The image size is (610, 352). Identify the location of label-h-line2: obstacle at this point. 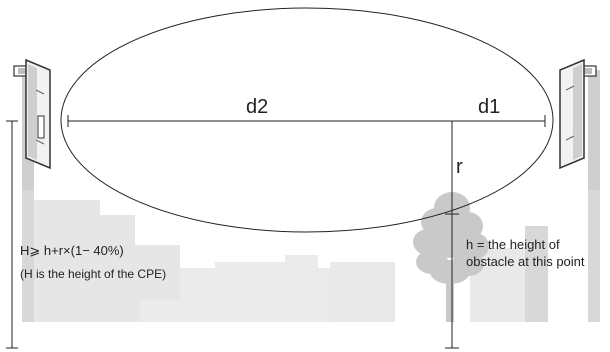
(525, 261).